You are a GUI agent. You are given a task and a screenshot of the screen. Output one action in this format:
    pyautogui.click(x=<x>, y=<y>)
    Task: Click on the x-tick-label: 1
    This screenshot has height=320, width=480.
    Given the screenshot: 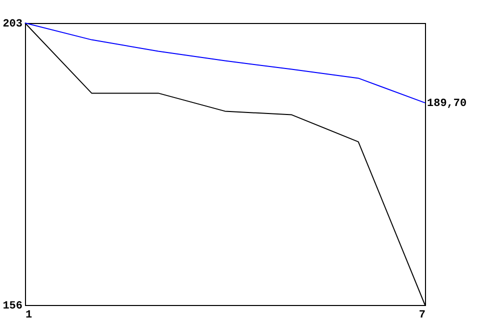 What is the action you would take?
    pyautogui.click(x=29, y=315)
    